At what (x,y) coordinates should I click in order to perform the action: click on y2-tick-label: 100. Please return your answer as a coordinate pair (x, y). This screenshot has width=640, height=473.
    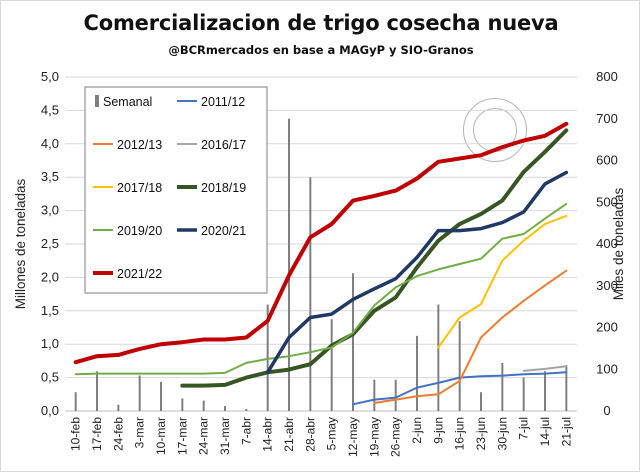
    Looking at the image, I should click on (607, 368).